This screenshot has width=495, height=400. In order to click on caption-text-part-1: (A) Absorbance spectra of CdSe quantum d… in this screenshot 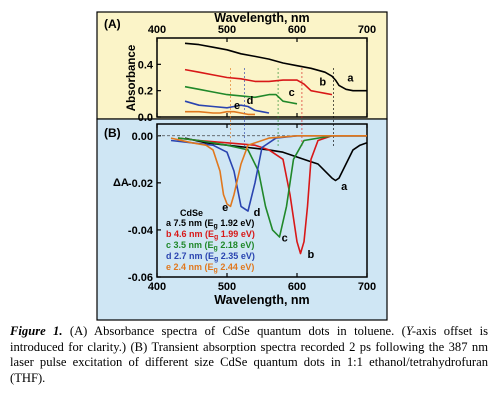, I will do `click(234, 331)`.